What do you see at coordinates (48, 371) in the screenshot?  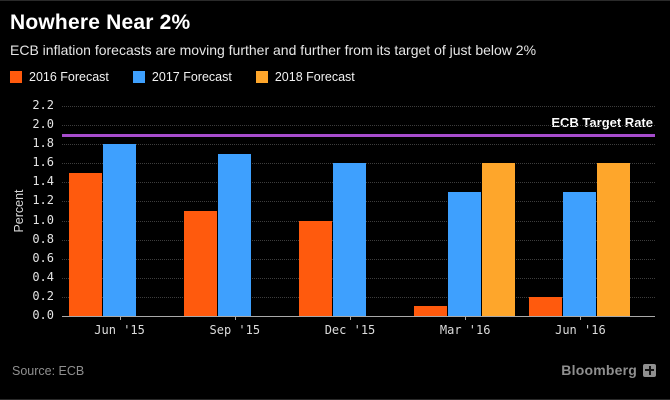 I see `source-credit: Source: ECB` at bounding box center [48, 371].